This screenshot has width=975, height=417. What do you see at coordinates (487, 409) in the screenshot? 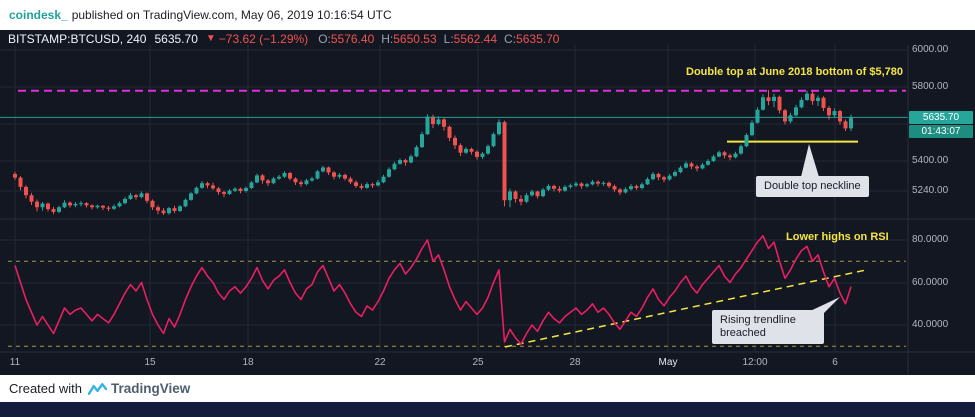
I see `bottom-strip` at bounding box center [487, 409].